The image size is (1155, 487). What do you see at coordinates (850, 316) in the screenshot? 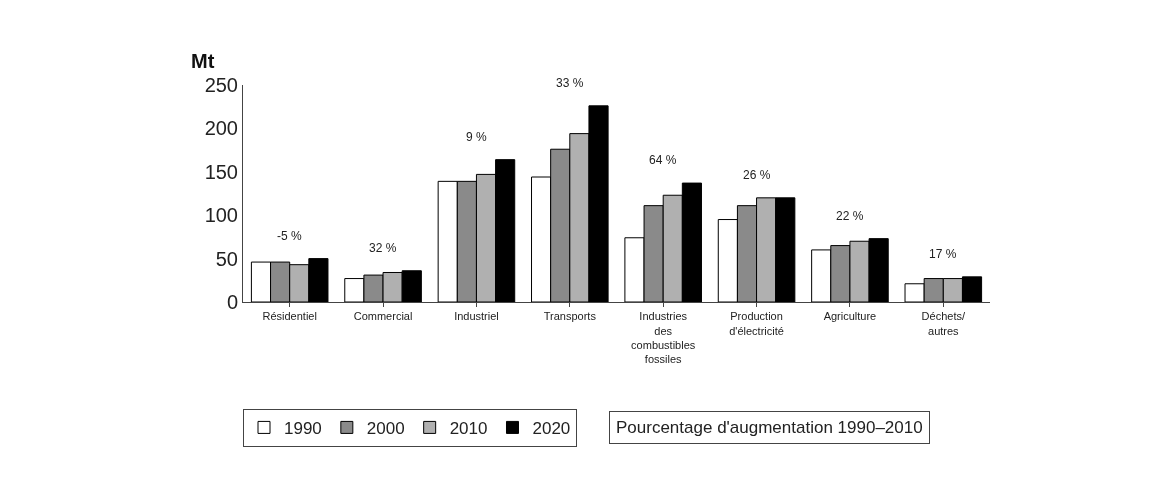
I see `x-tick-label: Agriculture` at bounding box center [850, 316].